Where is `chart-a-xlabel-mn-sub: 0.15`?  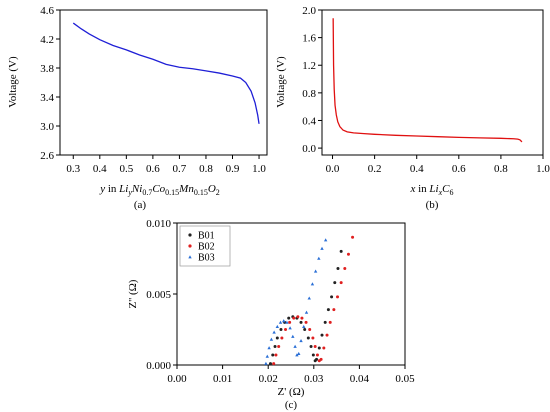
chart-a-xlabel-mn-sub: 0.15 is located at coordinates (201, 192).